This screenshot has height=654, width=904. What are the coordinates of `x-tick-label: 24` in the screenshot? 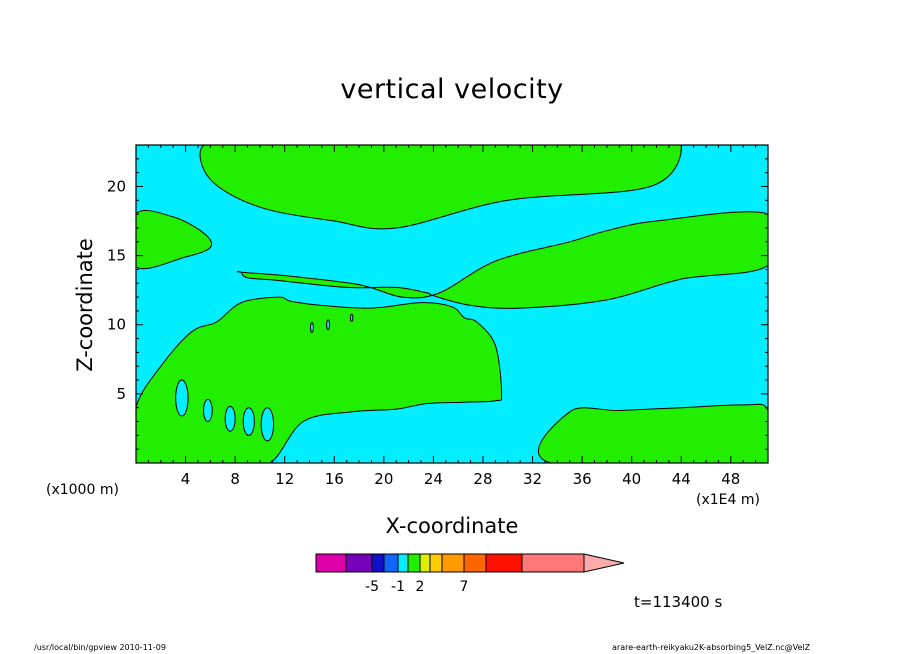 It's located at (433, 479).